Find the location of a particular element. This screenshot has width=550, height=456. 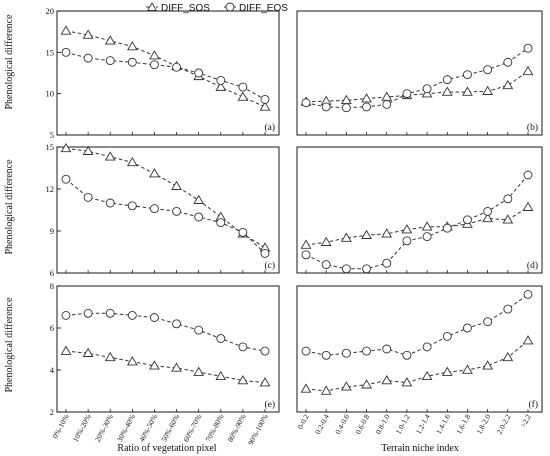

legend-label-sos: DIFF_SOS is located at coordinates (185, 8).